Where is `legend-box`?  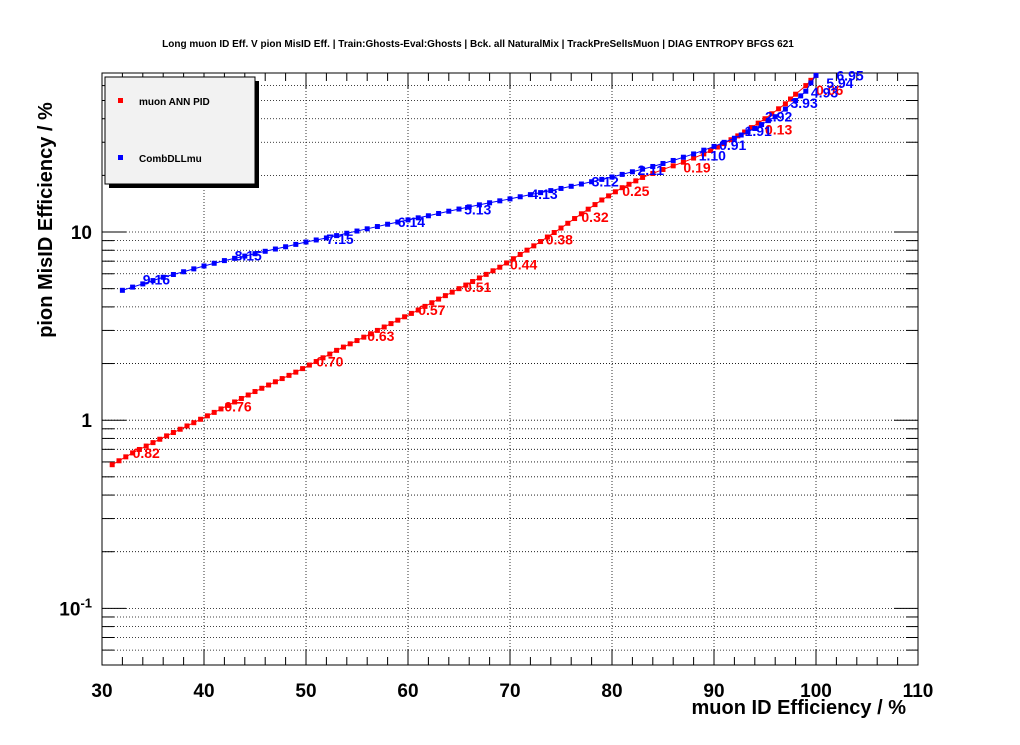
legend-box is located at coordinates (180, 130).